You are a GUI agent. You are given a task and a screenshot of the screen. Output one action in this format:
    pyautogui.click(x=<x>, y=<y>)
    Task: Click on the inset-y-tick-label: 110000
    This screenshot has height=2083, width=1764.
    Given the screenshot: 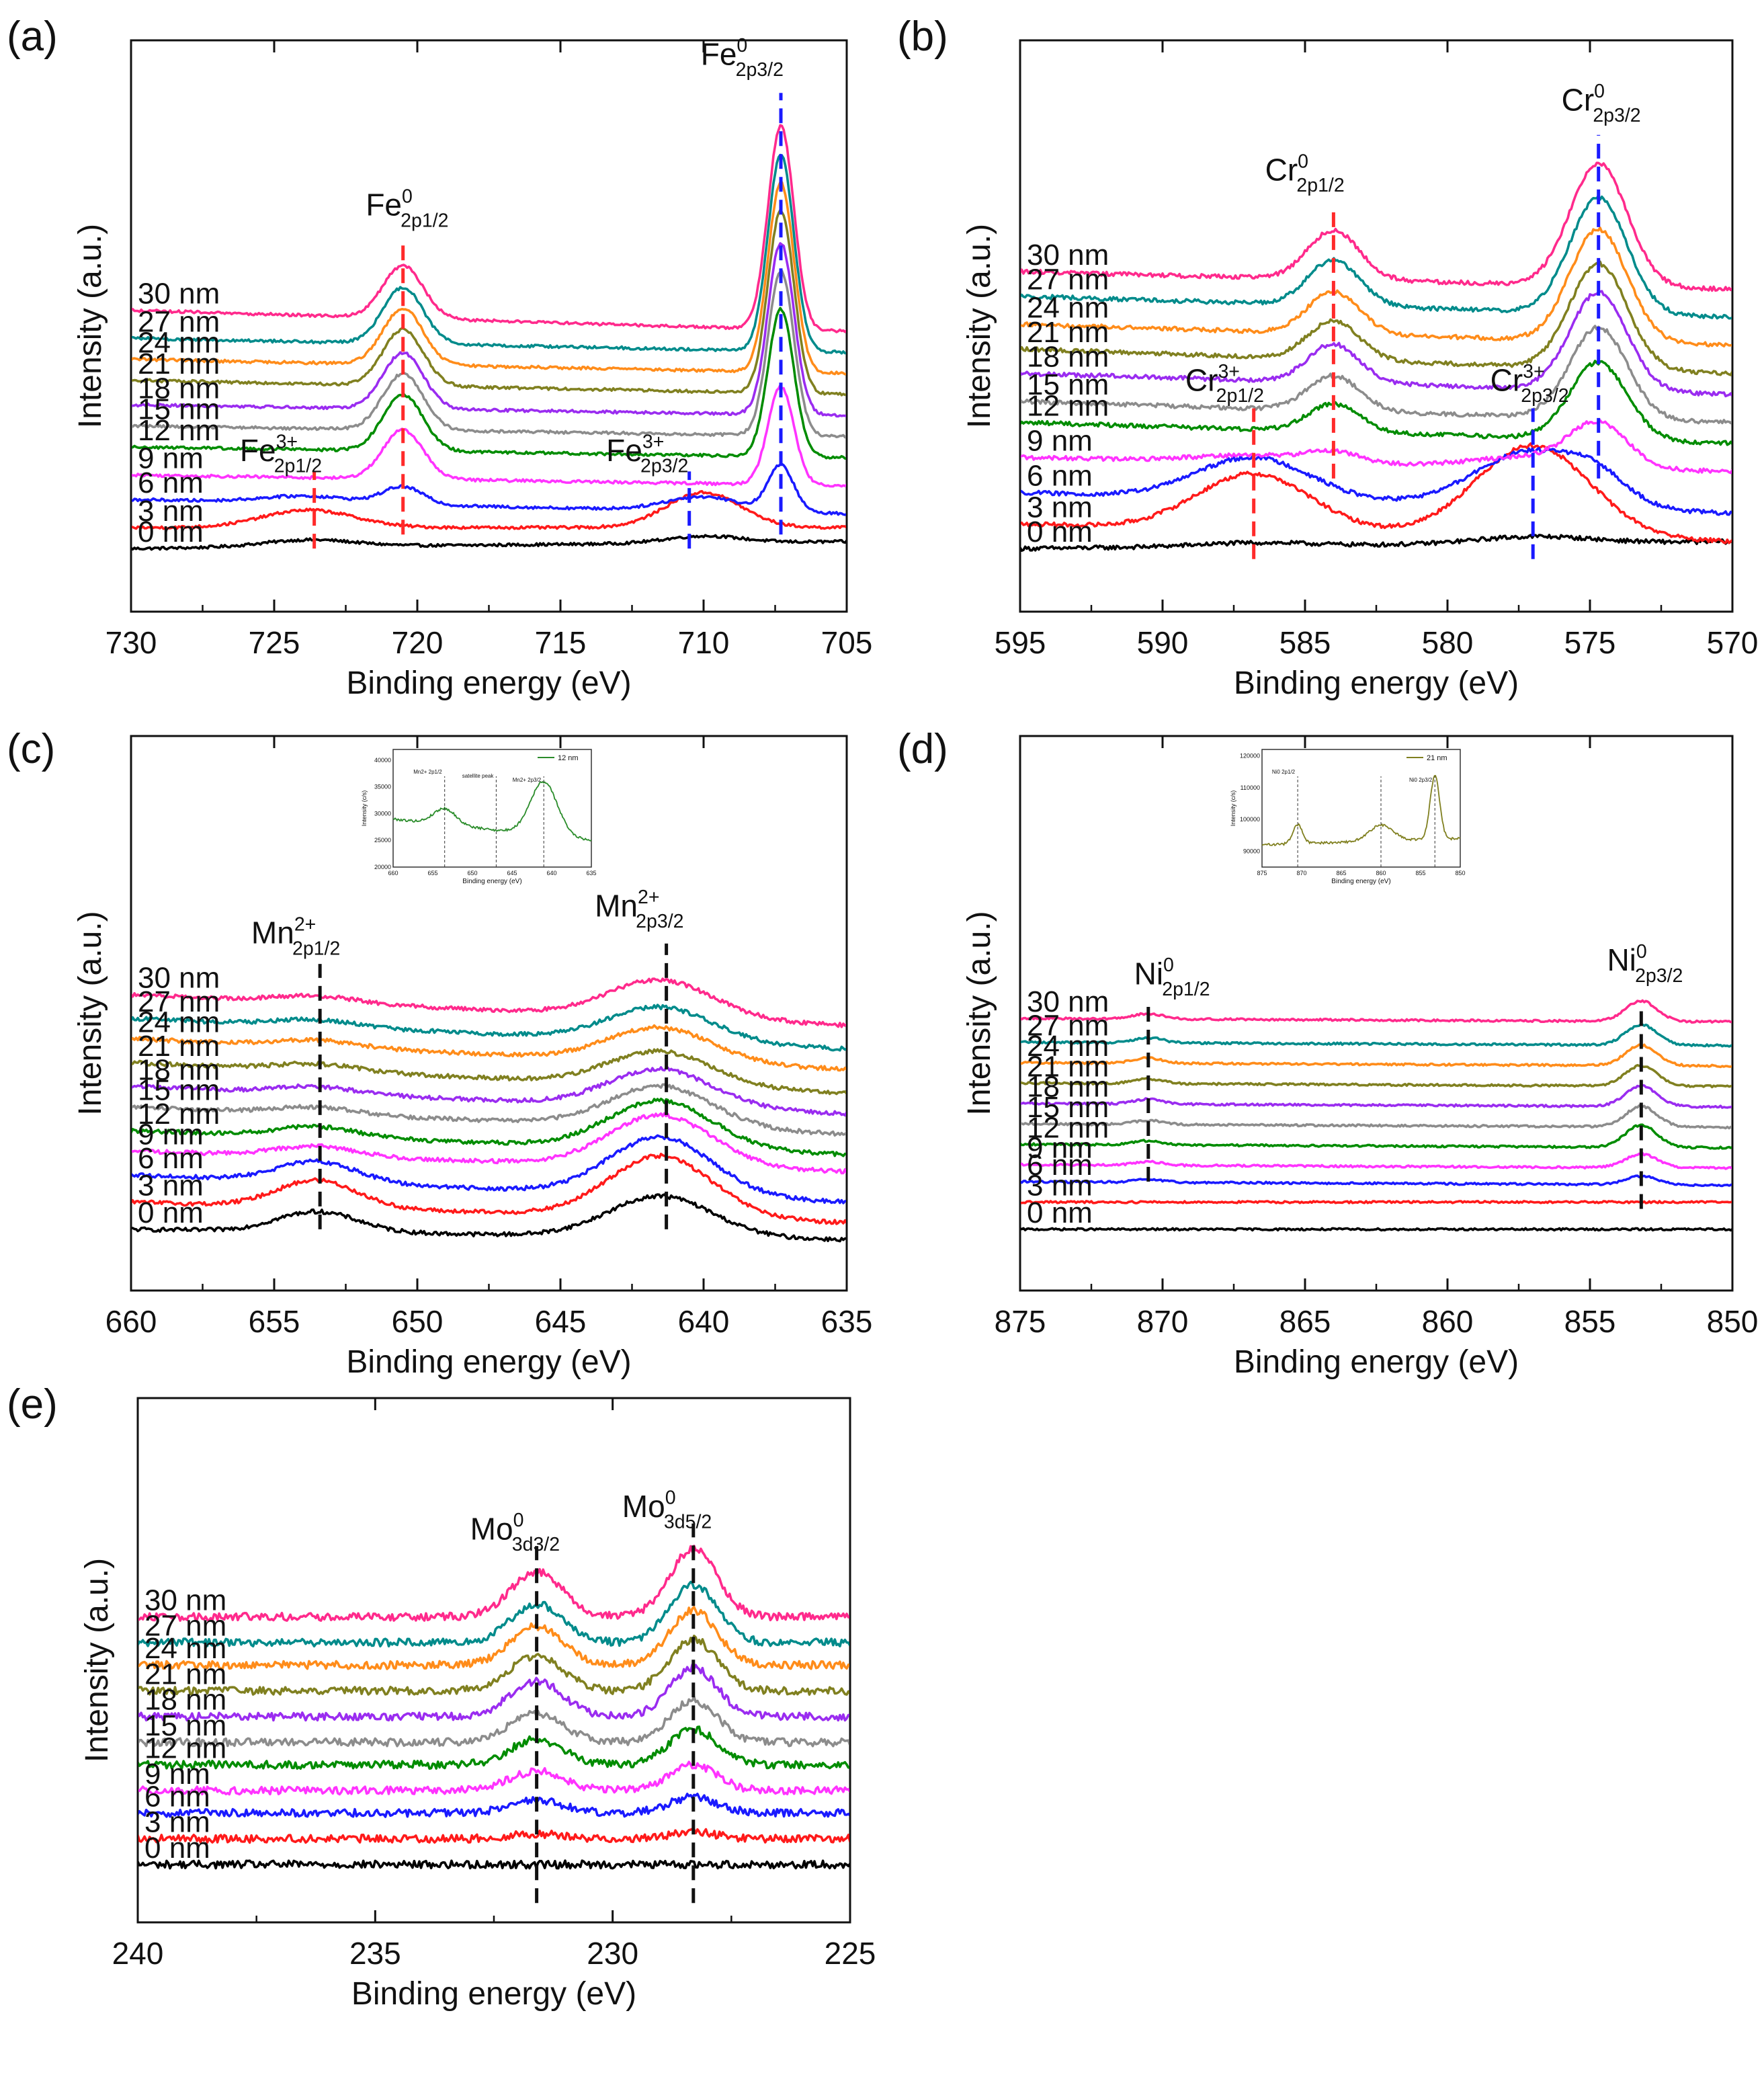 What is the action you would take?
    pyautogui.click(x=1250, y=787)
    